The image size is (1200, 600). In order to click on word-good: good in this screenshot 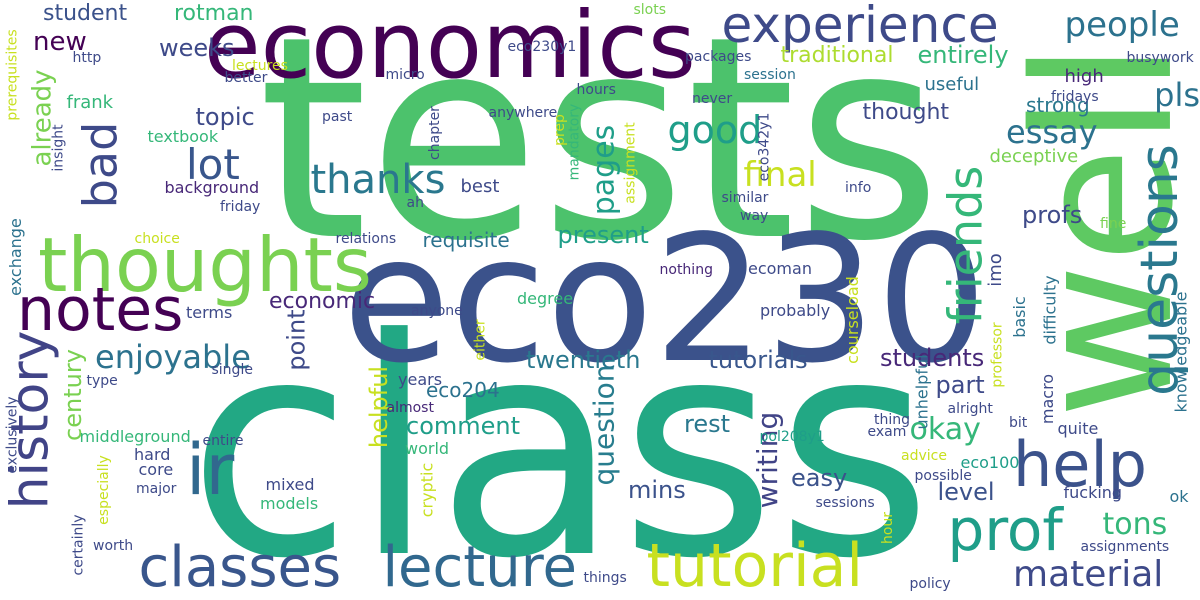, I will do `click(715, 130)`.